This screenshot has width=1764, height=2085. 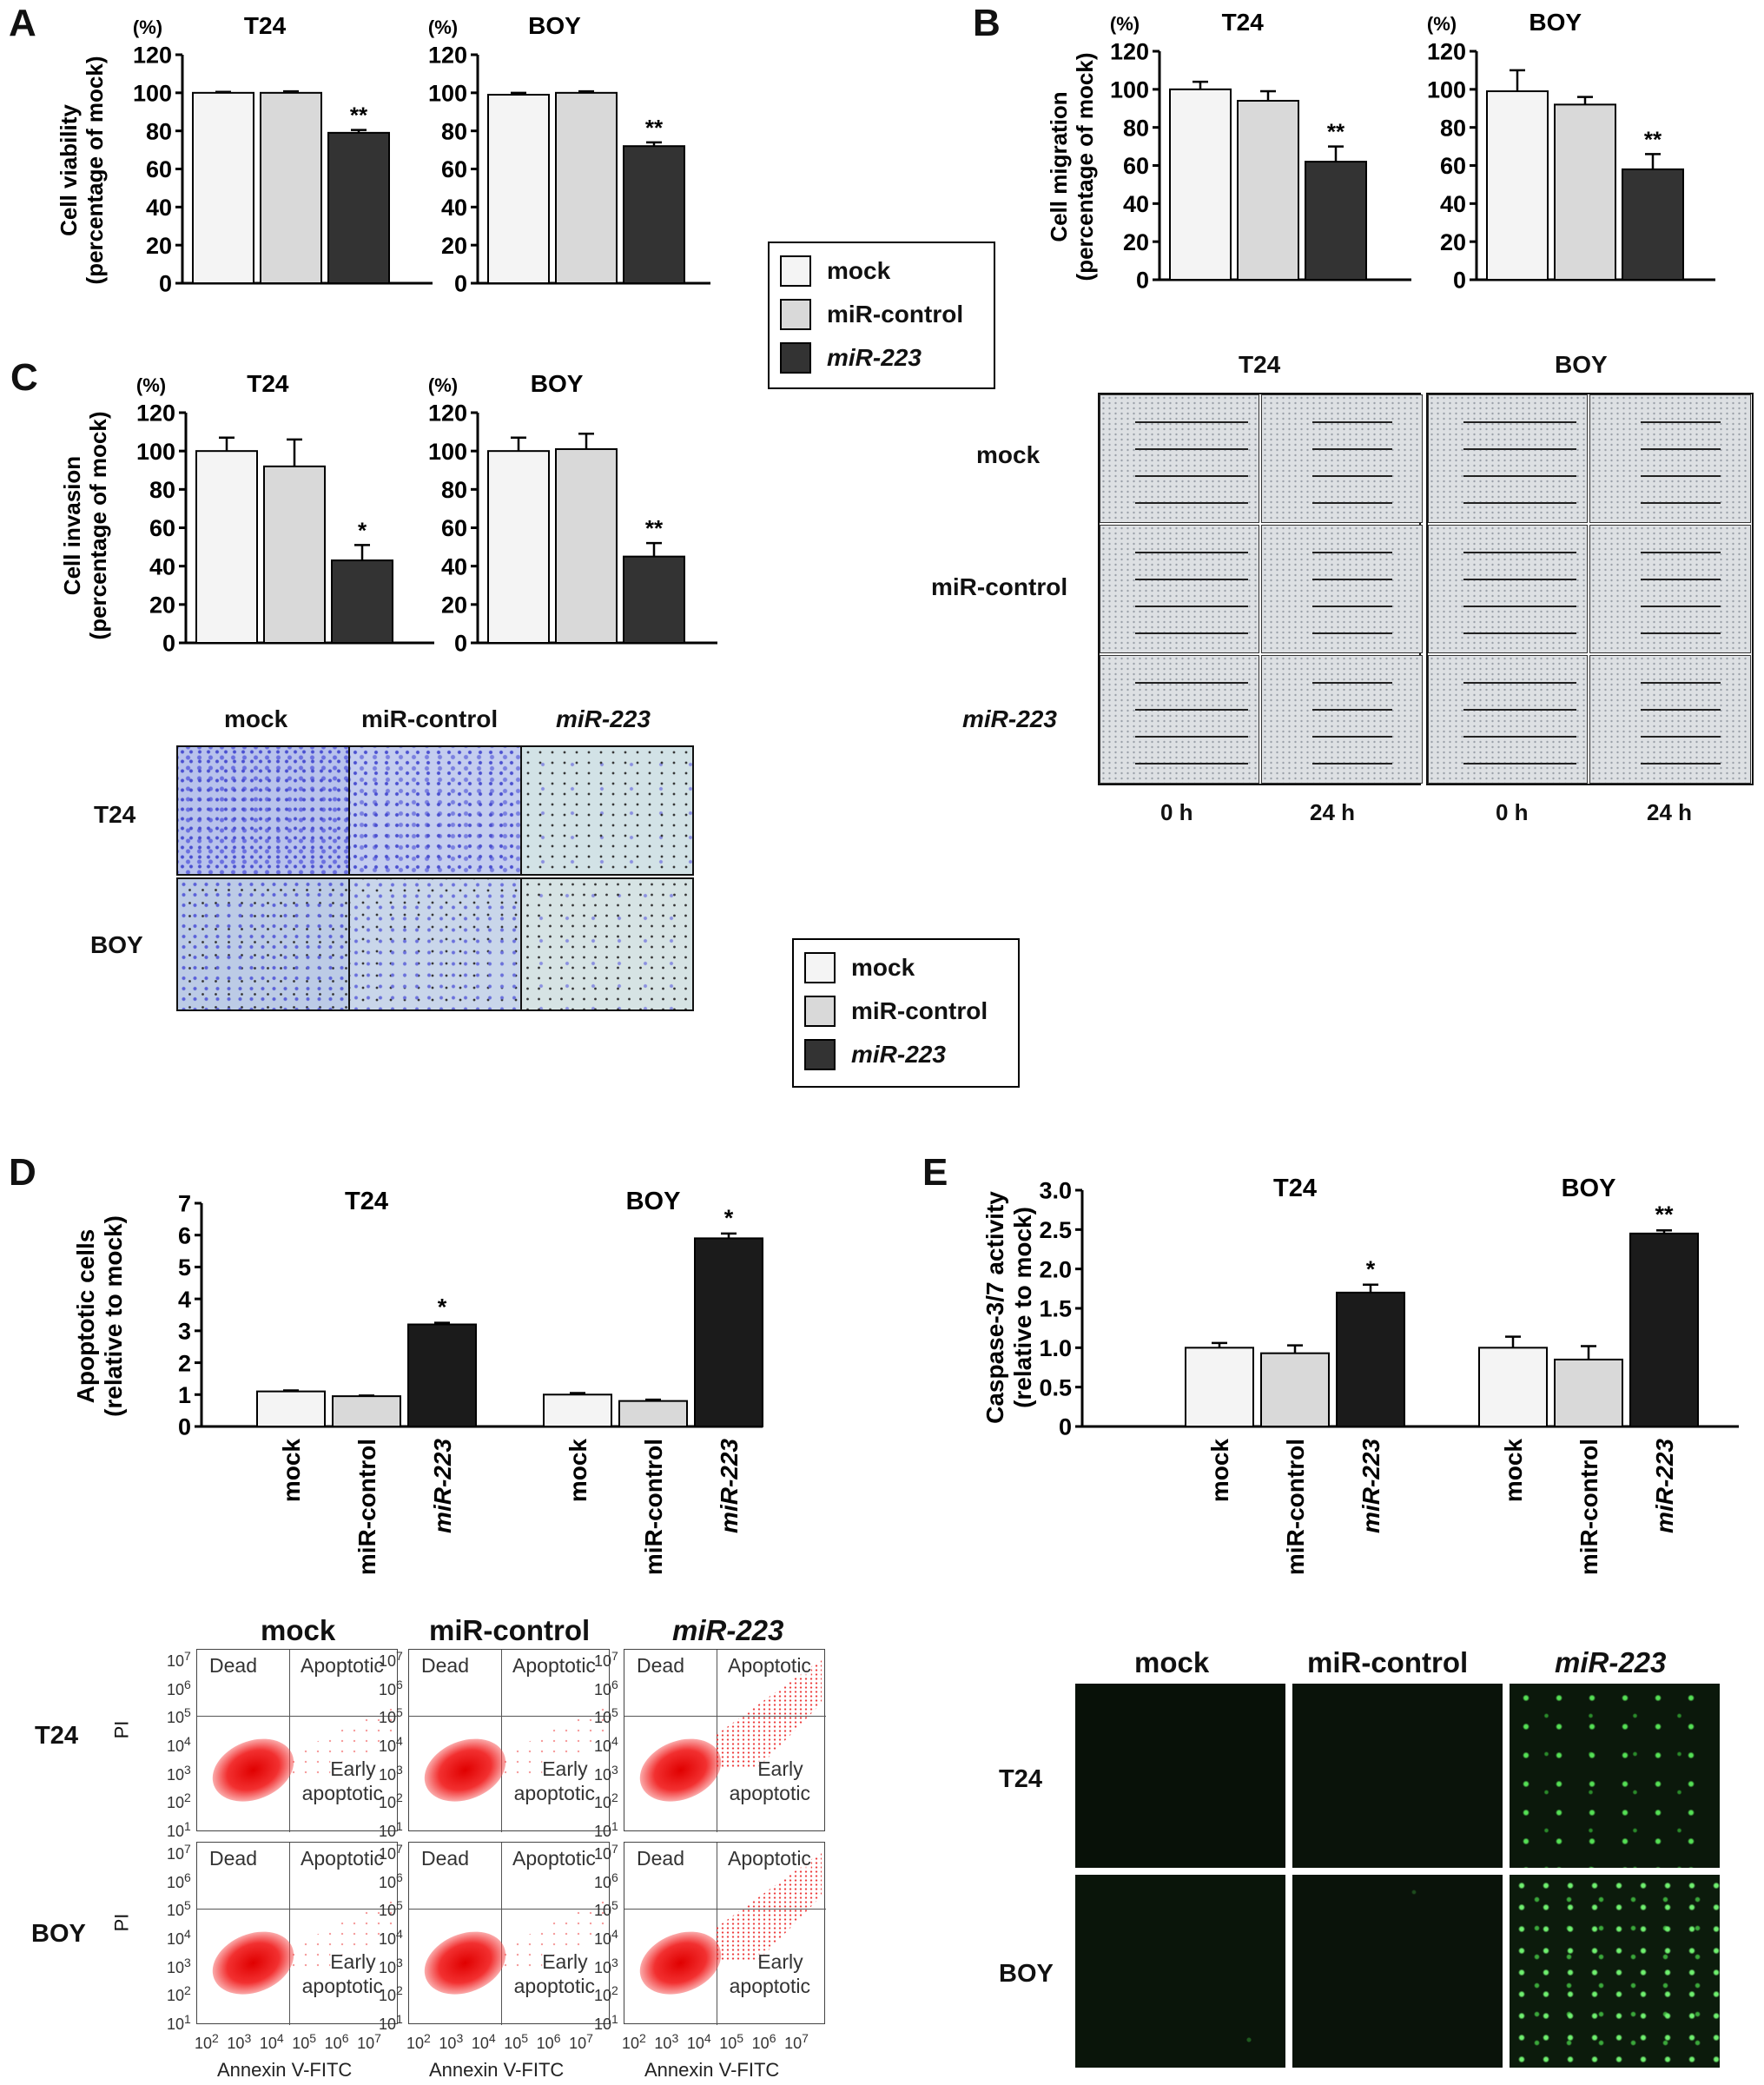 I want to click on E-ytick-label-0: 0, so click(x=1065, y=1427).